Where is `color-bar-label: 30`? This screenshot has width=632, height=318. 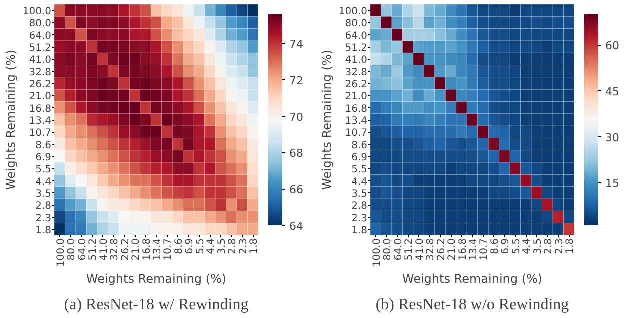
color-bar-label: 30 is located at coordinates (613, 137).